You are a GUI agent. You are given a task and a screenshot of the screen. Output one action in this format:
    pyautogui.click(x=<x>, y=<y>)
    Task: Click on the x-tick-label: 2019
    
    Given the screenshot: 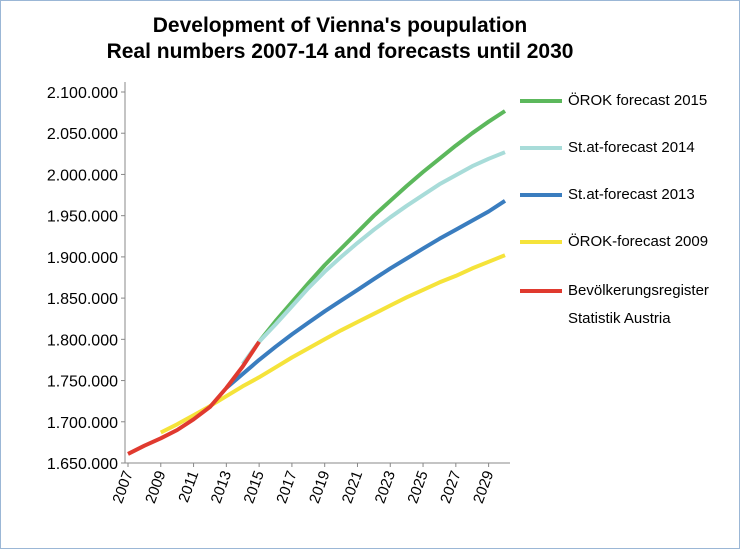 What is the action you would take?
    pyautogui.click(x=319, y=487)
    